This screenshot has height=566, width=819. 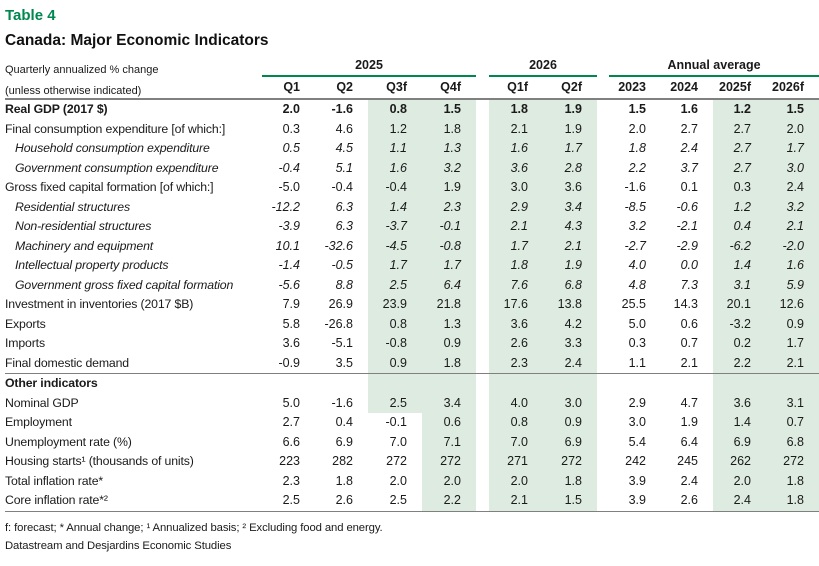 I want to click on row-label: Core inflation rate*², so click(x=56, y=500).